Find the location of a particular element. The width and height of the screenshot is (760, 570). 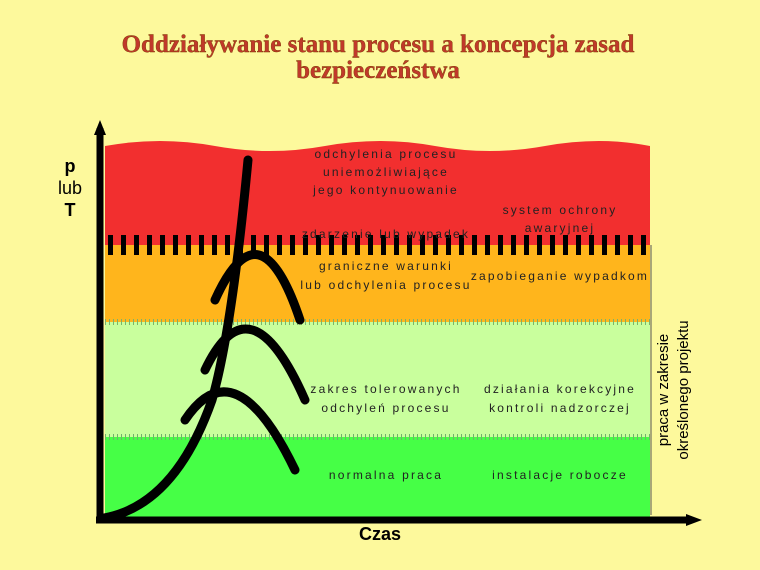

zone-text: lub odchylenia procesu is located at coordinates (385, 285).